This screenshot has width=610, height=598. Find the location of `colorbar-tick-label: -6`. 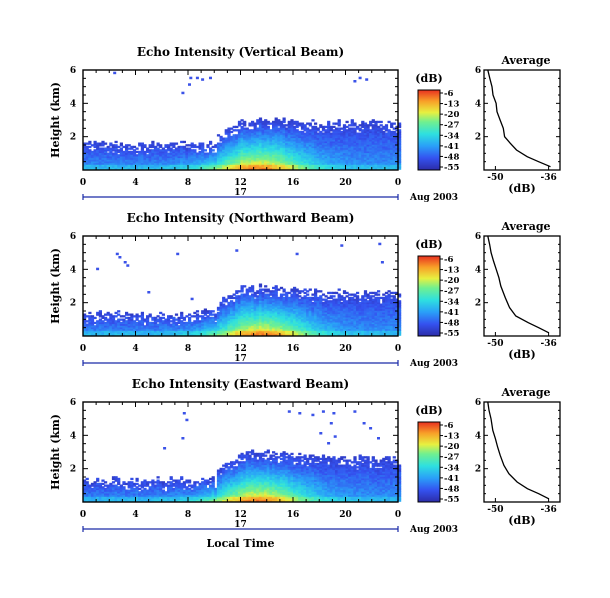

colorbar-tick-label: -6 is located at coordinates (449, 260).